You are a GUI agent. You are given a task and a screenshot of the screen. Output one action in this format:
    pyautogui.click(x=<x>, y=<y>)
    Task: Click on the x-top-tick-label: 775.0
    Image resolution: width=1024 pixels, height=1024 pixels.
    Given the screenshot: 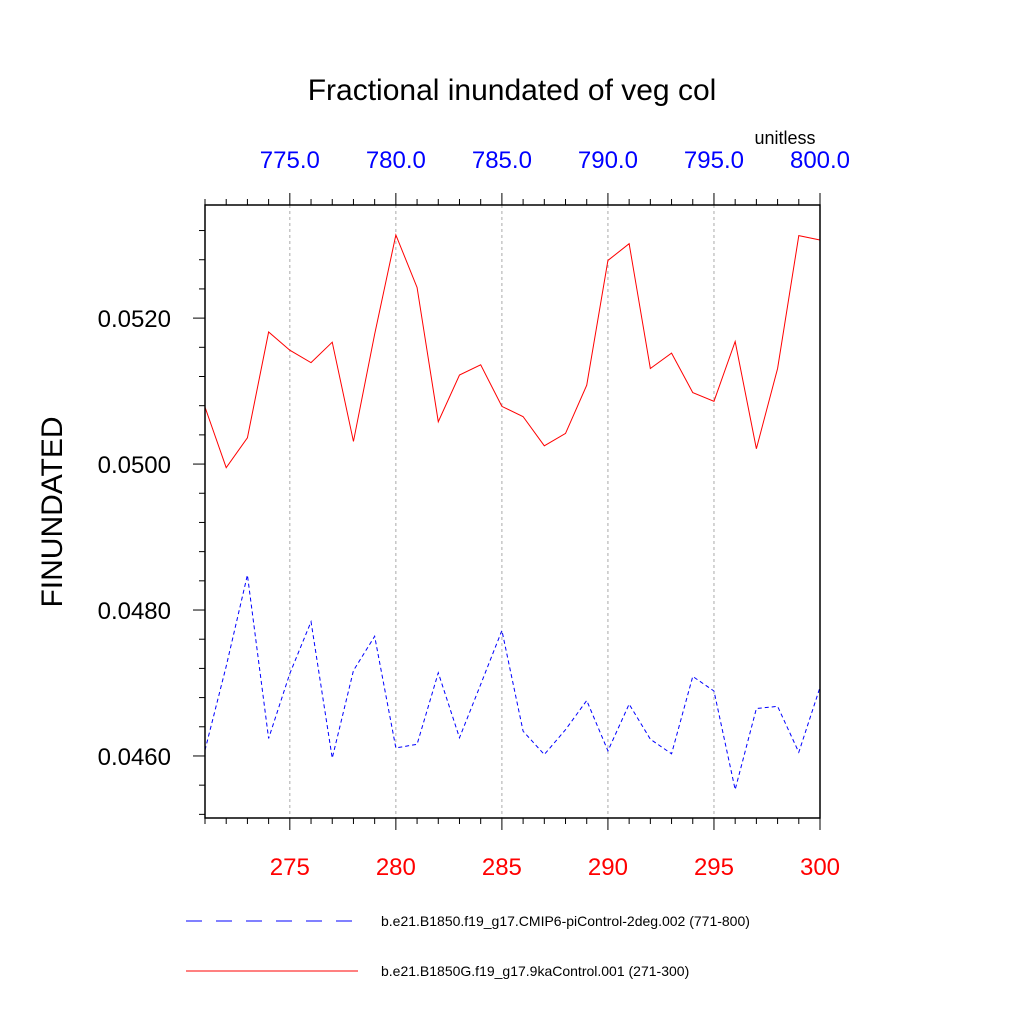 What is the action you would take?
    pyautogui.click(x=290, y=160)
    